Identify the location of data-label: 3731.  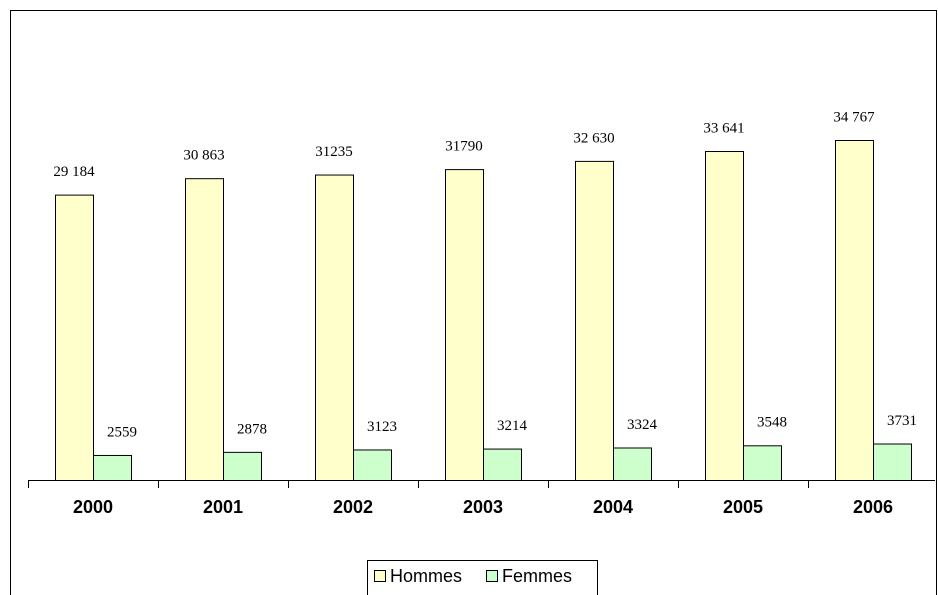
(902, 421).